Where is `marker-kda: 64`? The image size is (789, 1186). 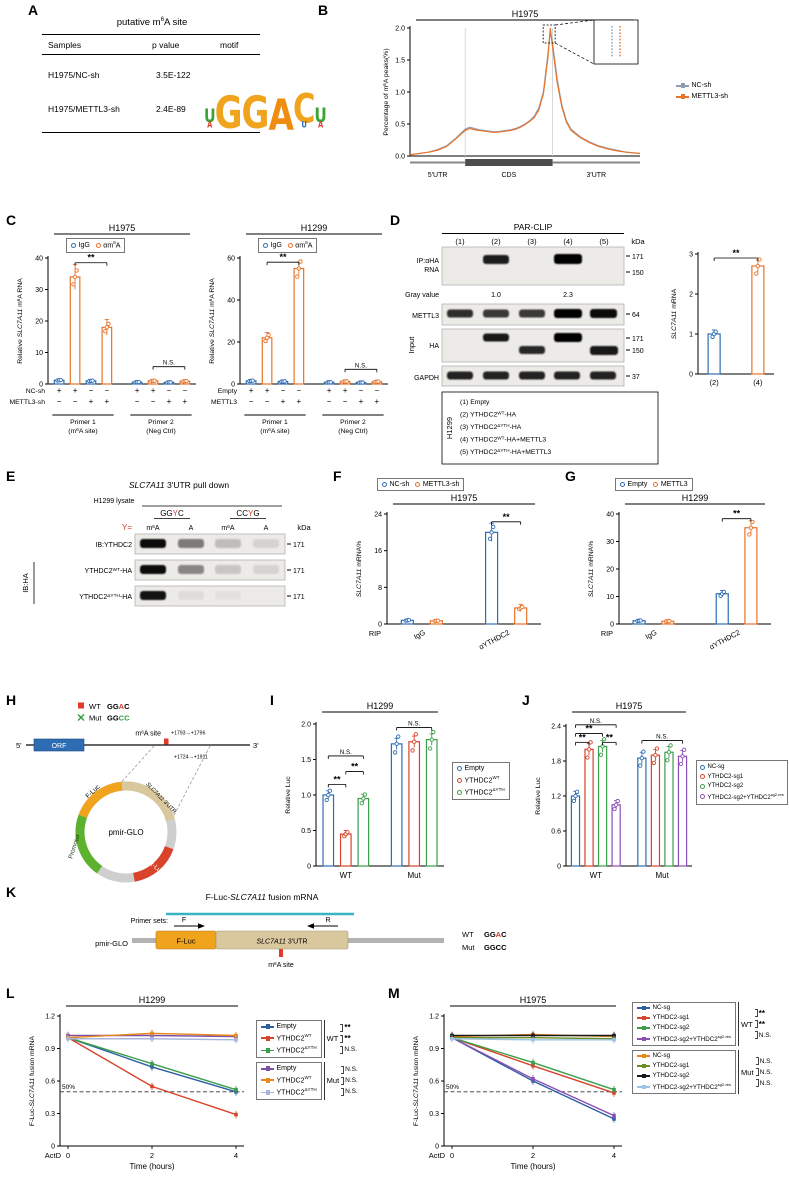
marker-kda: 64 is located at coordinates (636, 315).